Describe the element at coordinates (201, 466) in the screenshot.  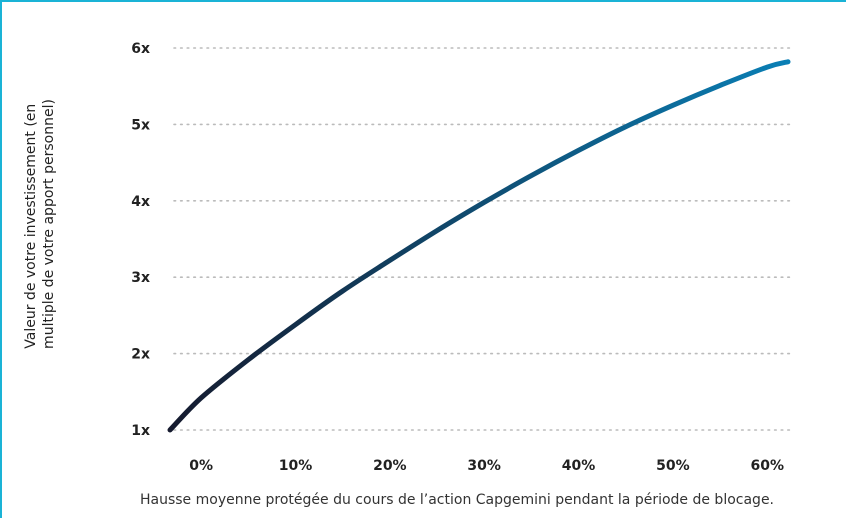
I see `x-tick-label: 0%` at that location.